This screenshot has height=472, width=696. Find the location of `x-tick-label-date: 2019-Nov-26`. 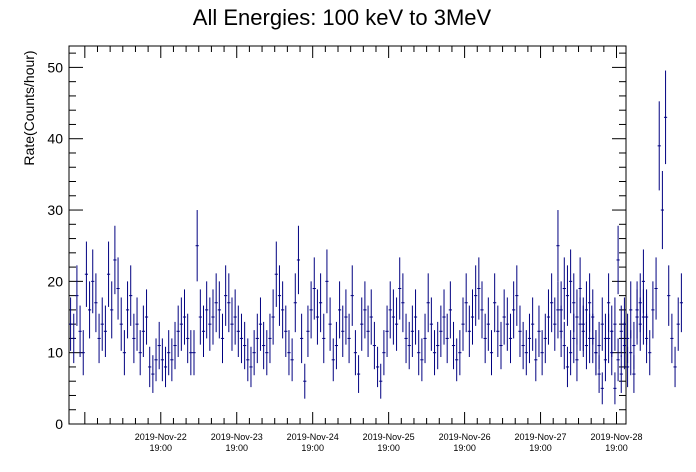

x-tick-label-date: 2019-Nov-26 is located at coordinates (465, 437).